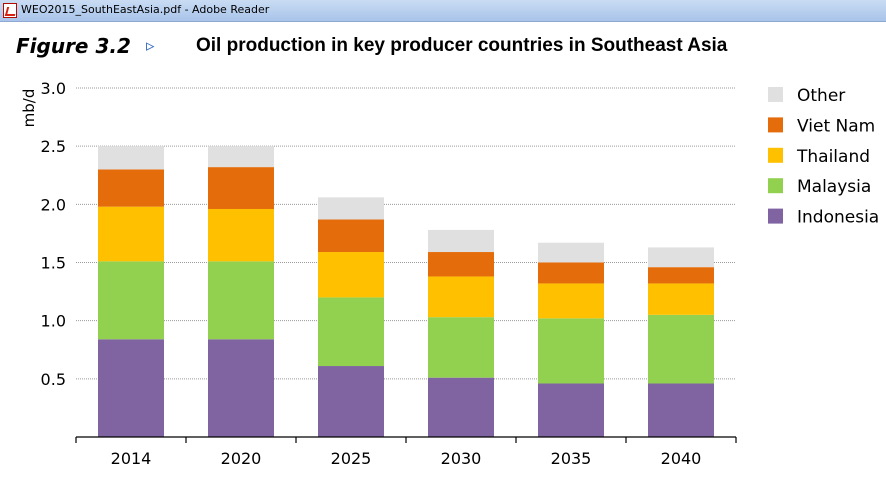 This screenshot has width=886, height=484. What do you see at coordinates (821, 96) in the screenshot?
I see `legend-label: Other` at bounding box center [821, 96].